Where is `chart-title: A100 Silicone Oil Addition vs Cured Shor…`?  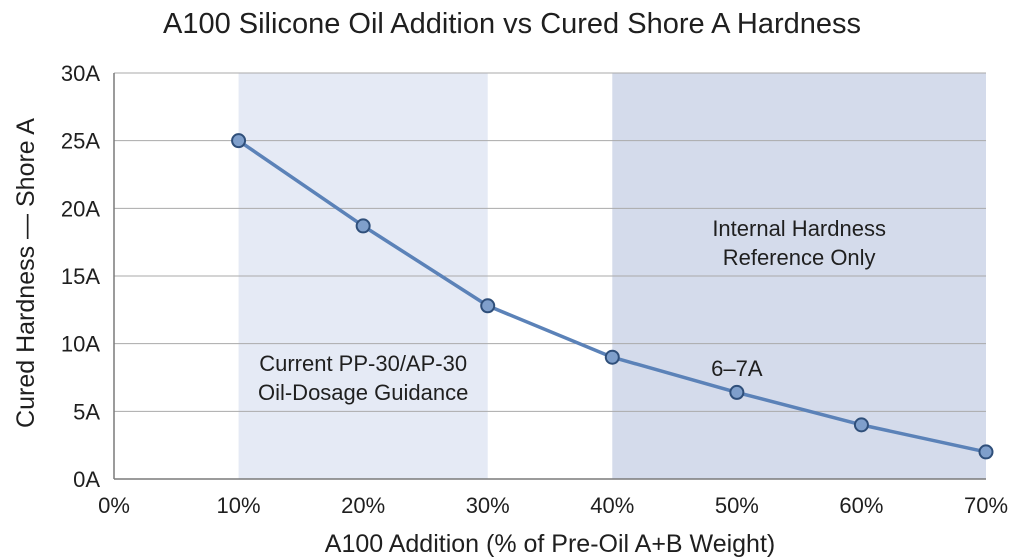
chart-title: A100 Silicone Oil Addition vs Cured Shor… is located at coordinates (512, 24).